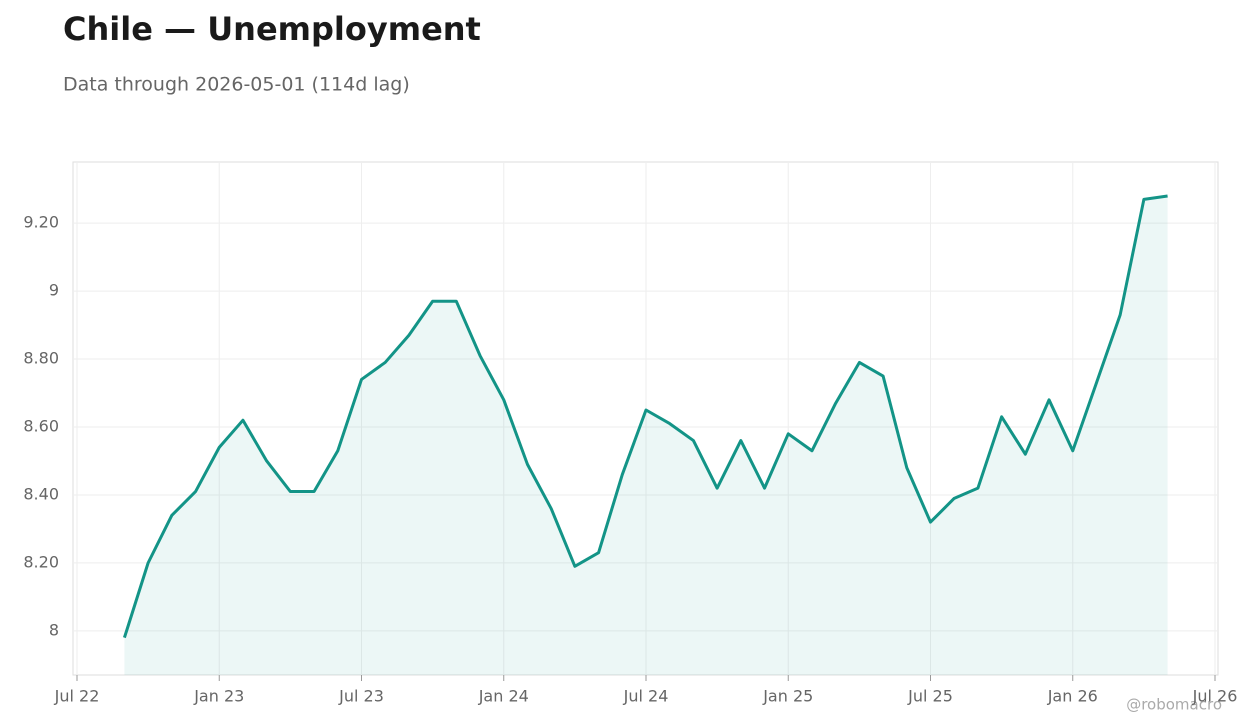 The image size is (1260, 728). What do you see at coordinates (54, 629) in the screenshot?
I see `y-tick-label: 8` at bounding box center [54, 629].